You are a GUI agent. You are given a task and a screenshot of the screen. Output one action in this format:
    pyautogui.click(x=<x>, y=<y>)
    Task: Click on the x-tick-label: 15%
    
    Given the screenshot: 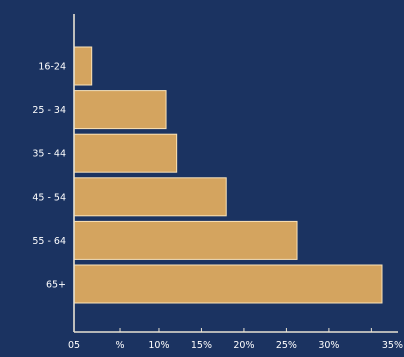 What is the action you would take?
    pyautogui.click(x=201, y=345)
    